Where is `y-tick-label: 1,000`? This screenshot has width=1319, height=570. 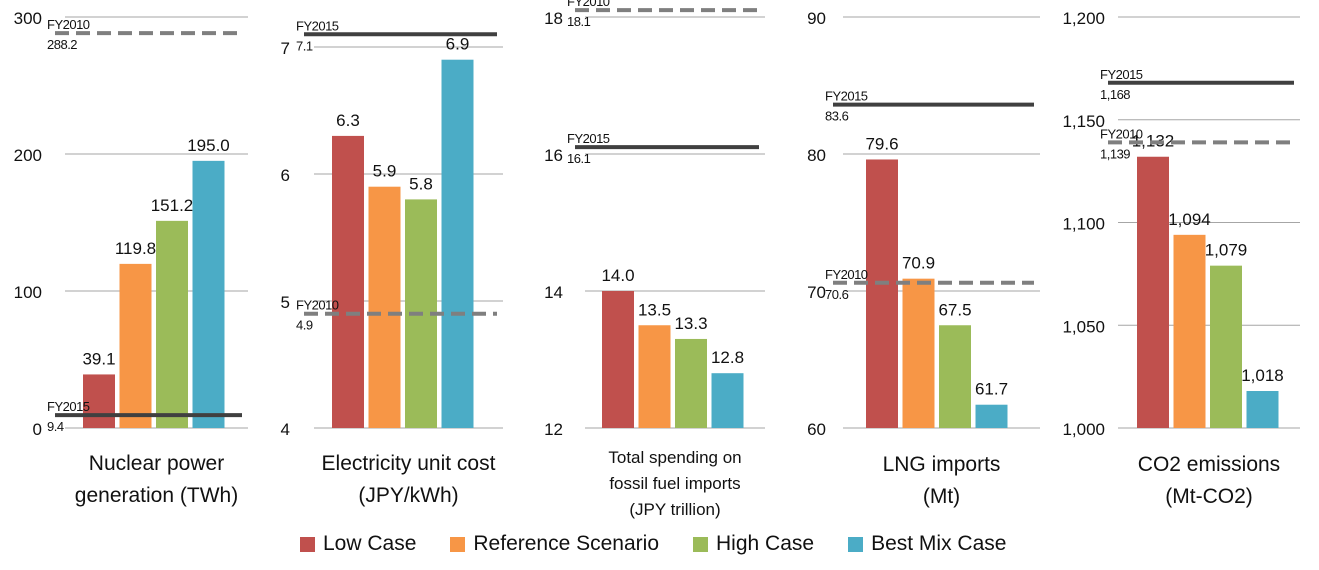 y-tick-label: 1,000 is located at coordinates (1083, 429).